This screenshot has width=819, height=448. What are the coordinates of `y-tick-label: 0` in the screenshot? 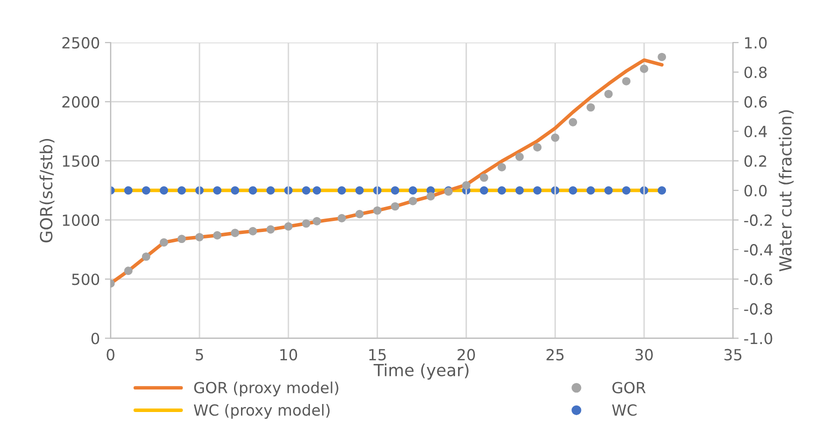 It's located at (95, 338).